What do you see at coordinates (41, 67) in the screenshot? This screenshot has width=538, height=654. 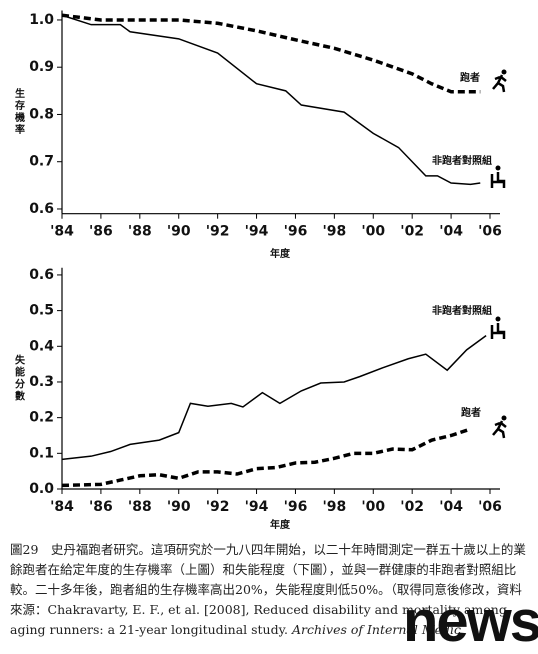 I see `y-tick-label: 0.9` at bounding box center [41, 67].